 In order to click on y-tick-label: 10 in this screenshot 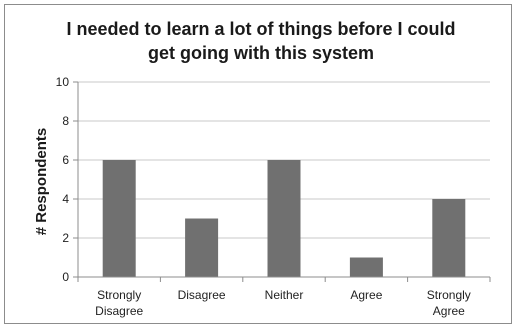, I will do `click(63, 82)`.